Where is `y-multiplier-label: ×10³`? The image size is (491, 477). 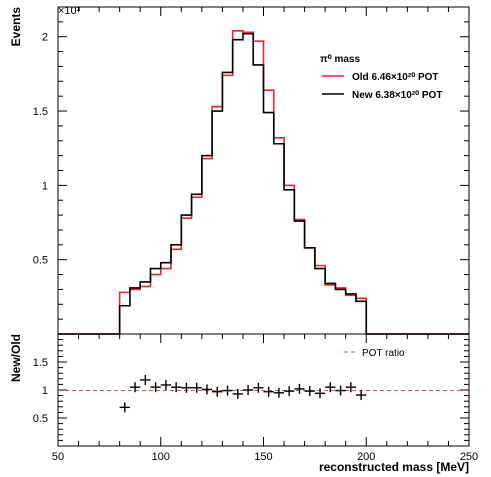
y-multiplier-label: ×10³ is located at coordinates (69, 11).